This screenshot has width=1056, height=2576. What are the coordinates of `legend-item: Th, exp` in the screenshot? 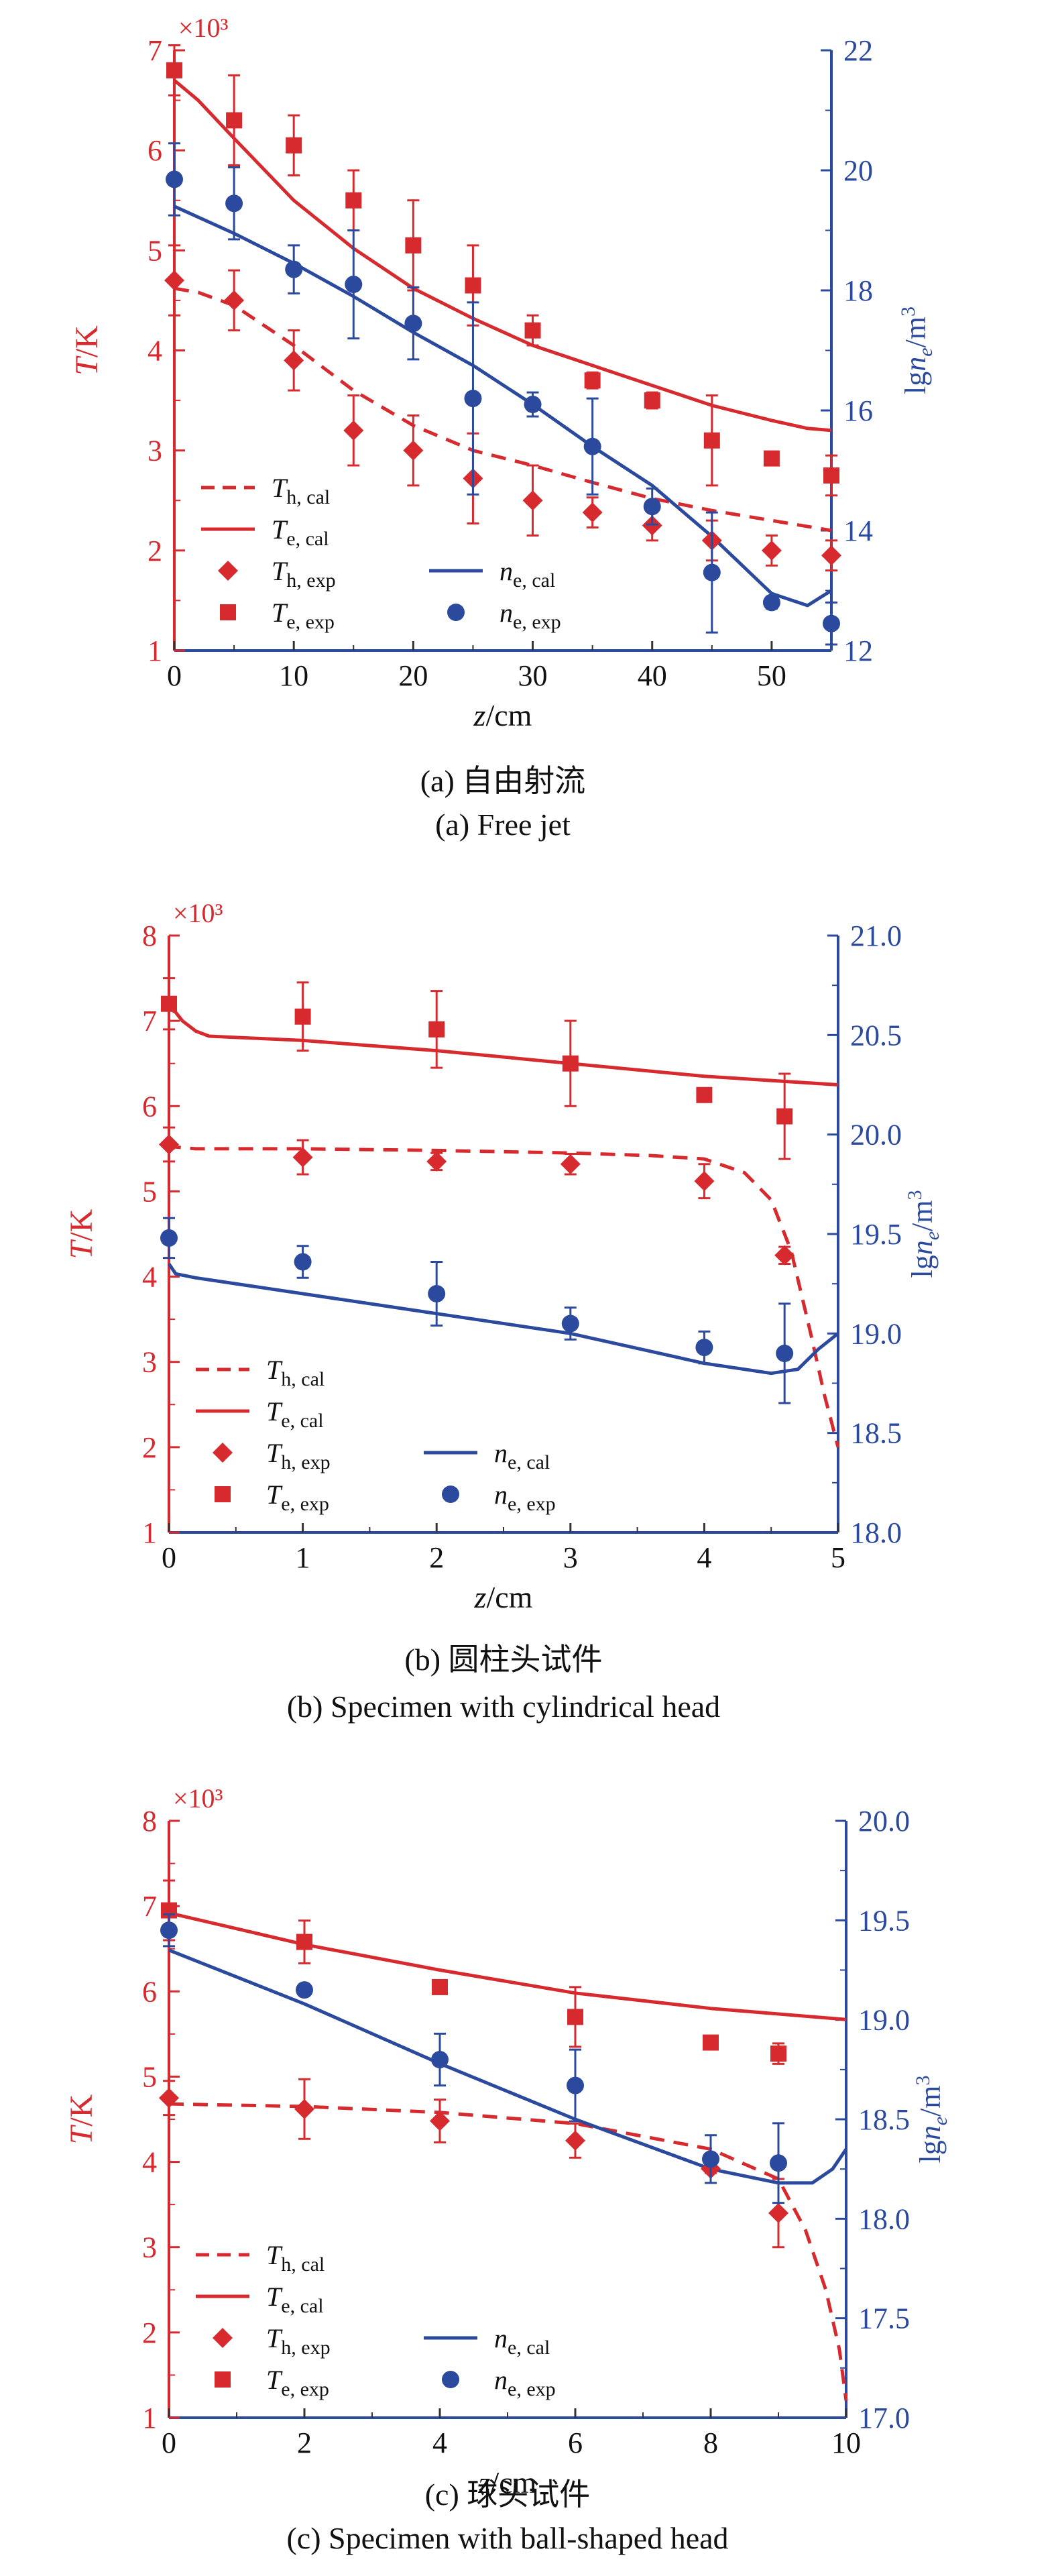 It's located at (277, 574).